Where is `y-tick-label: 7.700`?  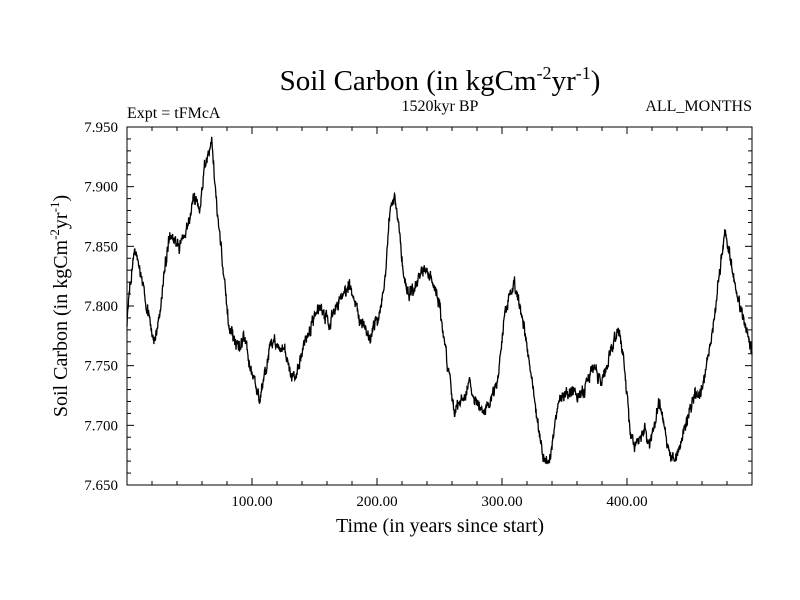
y-tick-label: 7.700 is located at coordinates (101, 426).